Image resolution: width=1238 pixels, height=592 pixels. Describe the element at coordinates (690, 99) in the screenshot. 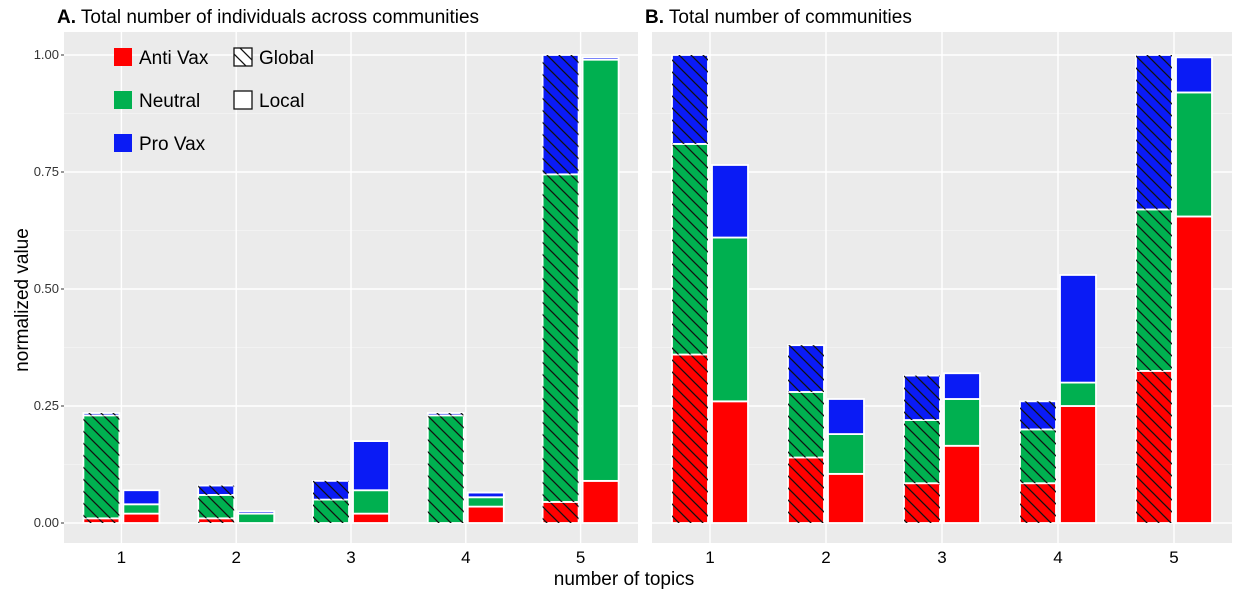

I see `bar-segment-pro-vax-global-1-hatch` at that location.